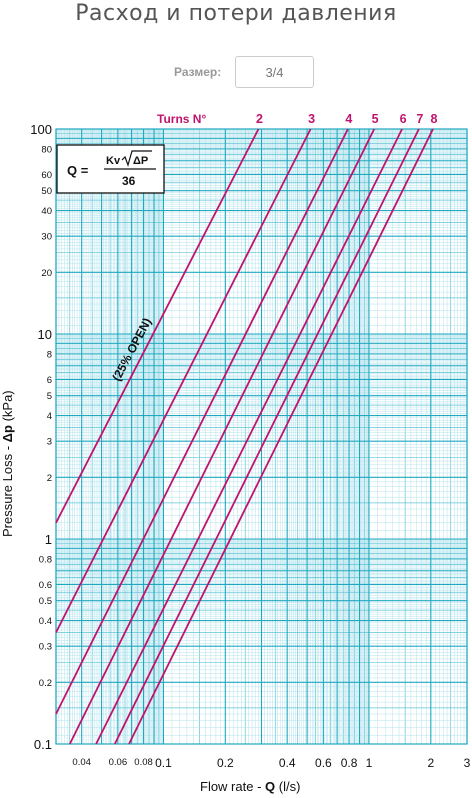  What do you see at coordinates (287, 763) in the screenshot?
I see `x-tick-label: 0.4` at bounding box center [287, 763].